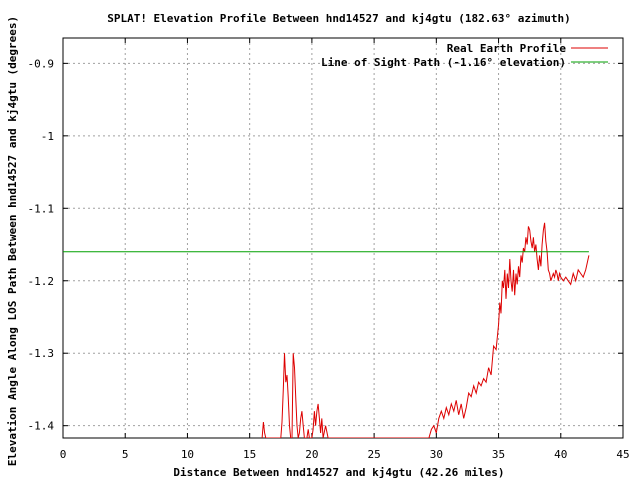 This screenshot has width=640, height=480. I want to click on x-tick-label: 15, so click(249, 454).